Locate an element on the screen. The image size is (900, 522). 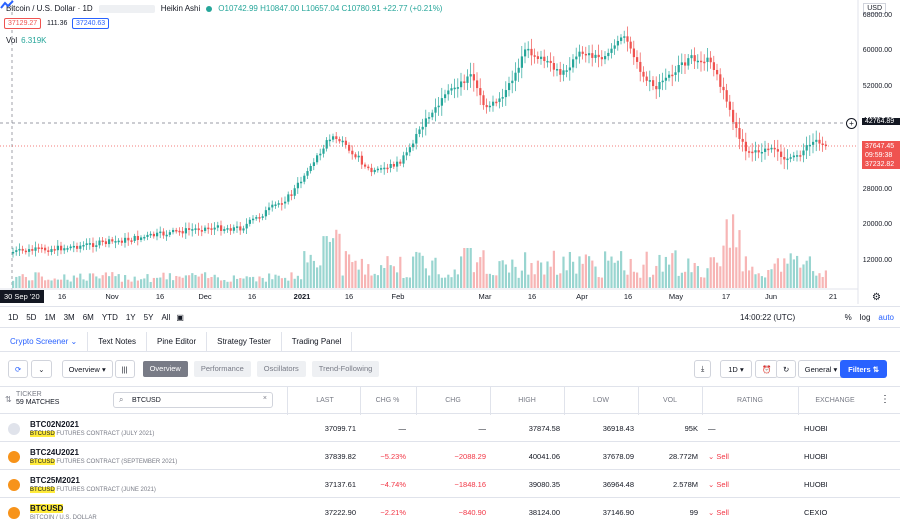
sell-button: 37129.27 is located at coordinates (23, 23).